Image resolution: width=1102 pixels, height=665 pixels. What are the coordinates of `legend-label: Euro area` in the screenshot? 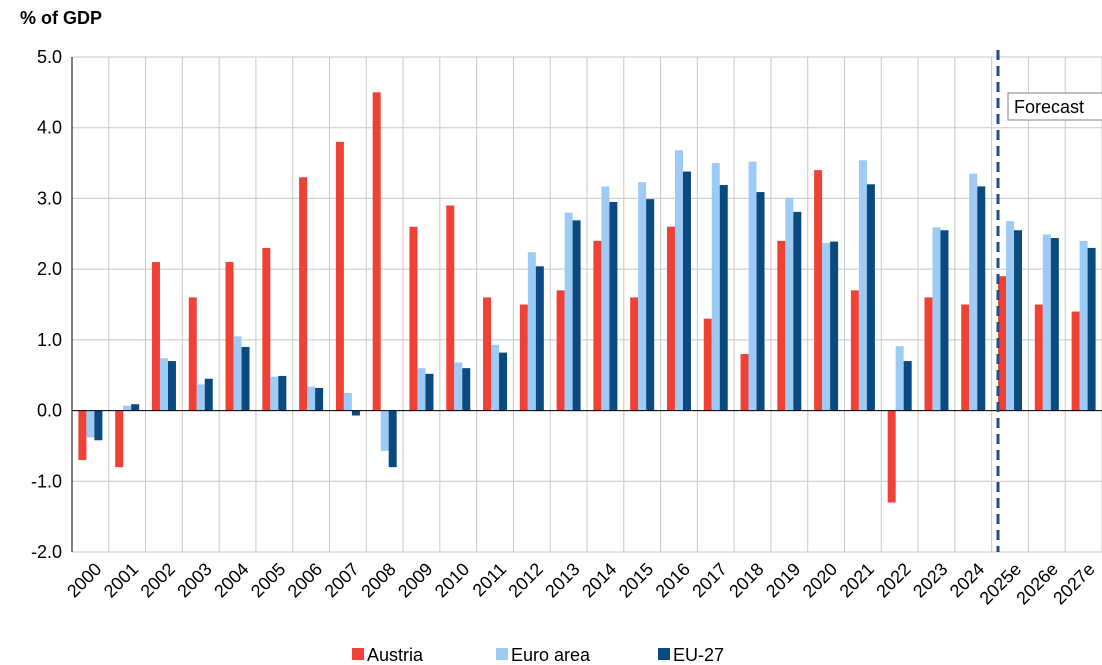 It's located at (551, 655).